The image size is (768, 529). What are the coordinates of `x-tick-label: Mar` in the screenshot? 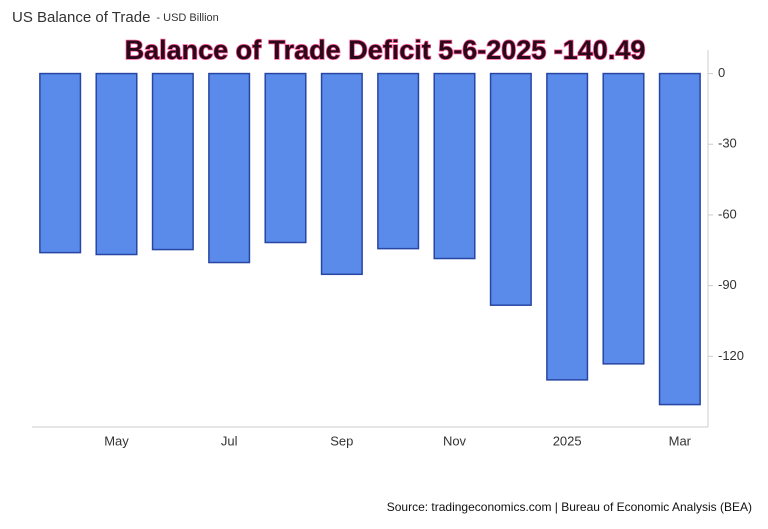 It's located at (680, 440).